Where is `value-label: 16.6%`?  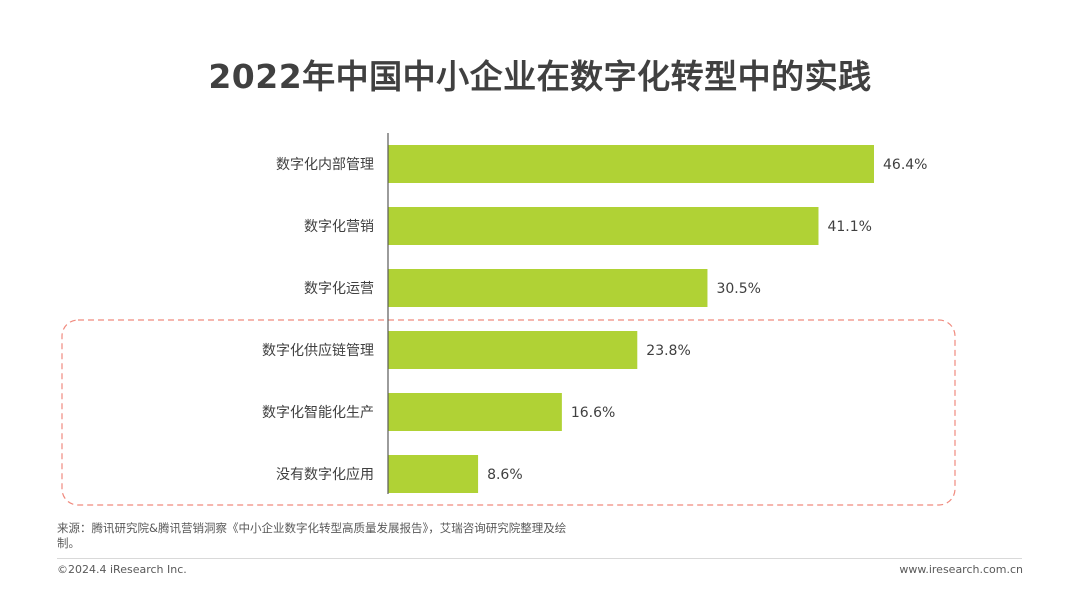
value-label: 16.6% is located at coordinates (593, 413).